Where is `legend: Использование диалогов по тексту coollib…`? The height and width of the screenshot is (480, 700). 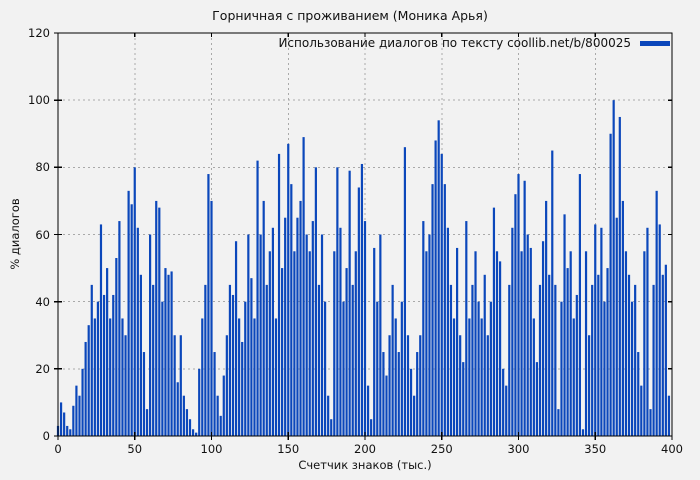
legend: Использование диалогов по тексту coollib… is located at coordinates (474, 43).